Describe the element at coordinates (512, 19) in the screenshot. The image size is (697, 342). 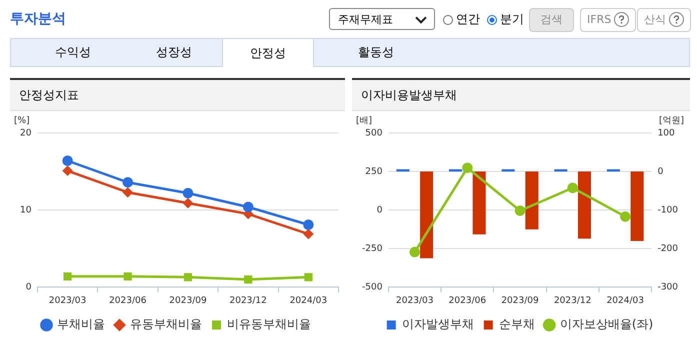
I see `text: 분기` at that location.